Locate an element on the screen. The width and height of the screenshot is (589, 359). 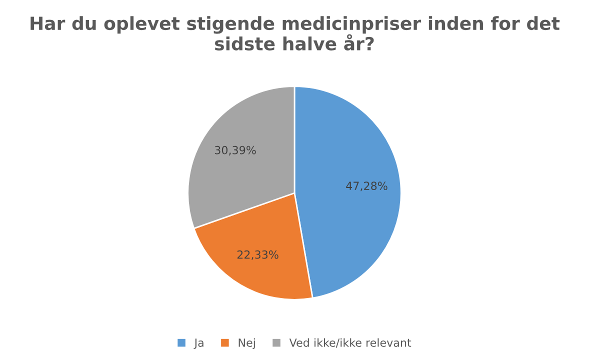
legend-label: Ved ikke/ikke relevant is located at coordinates (350, 343).